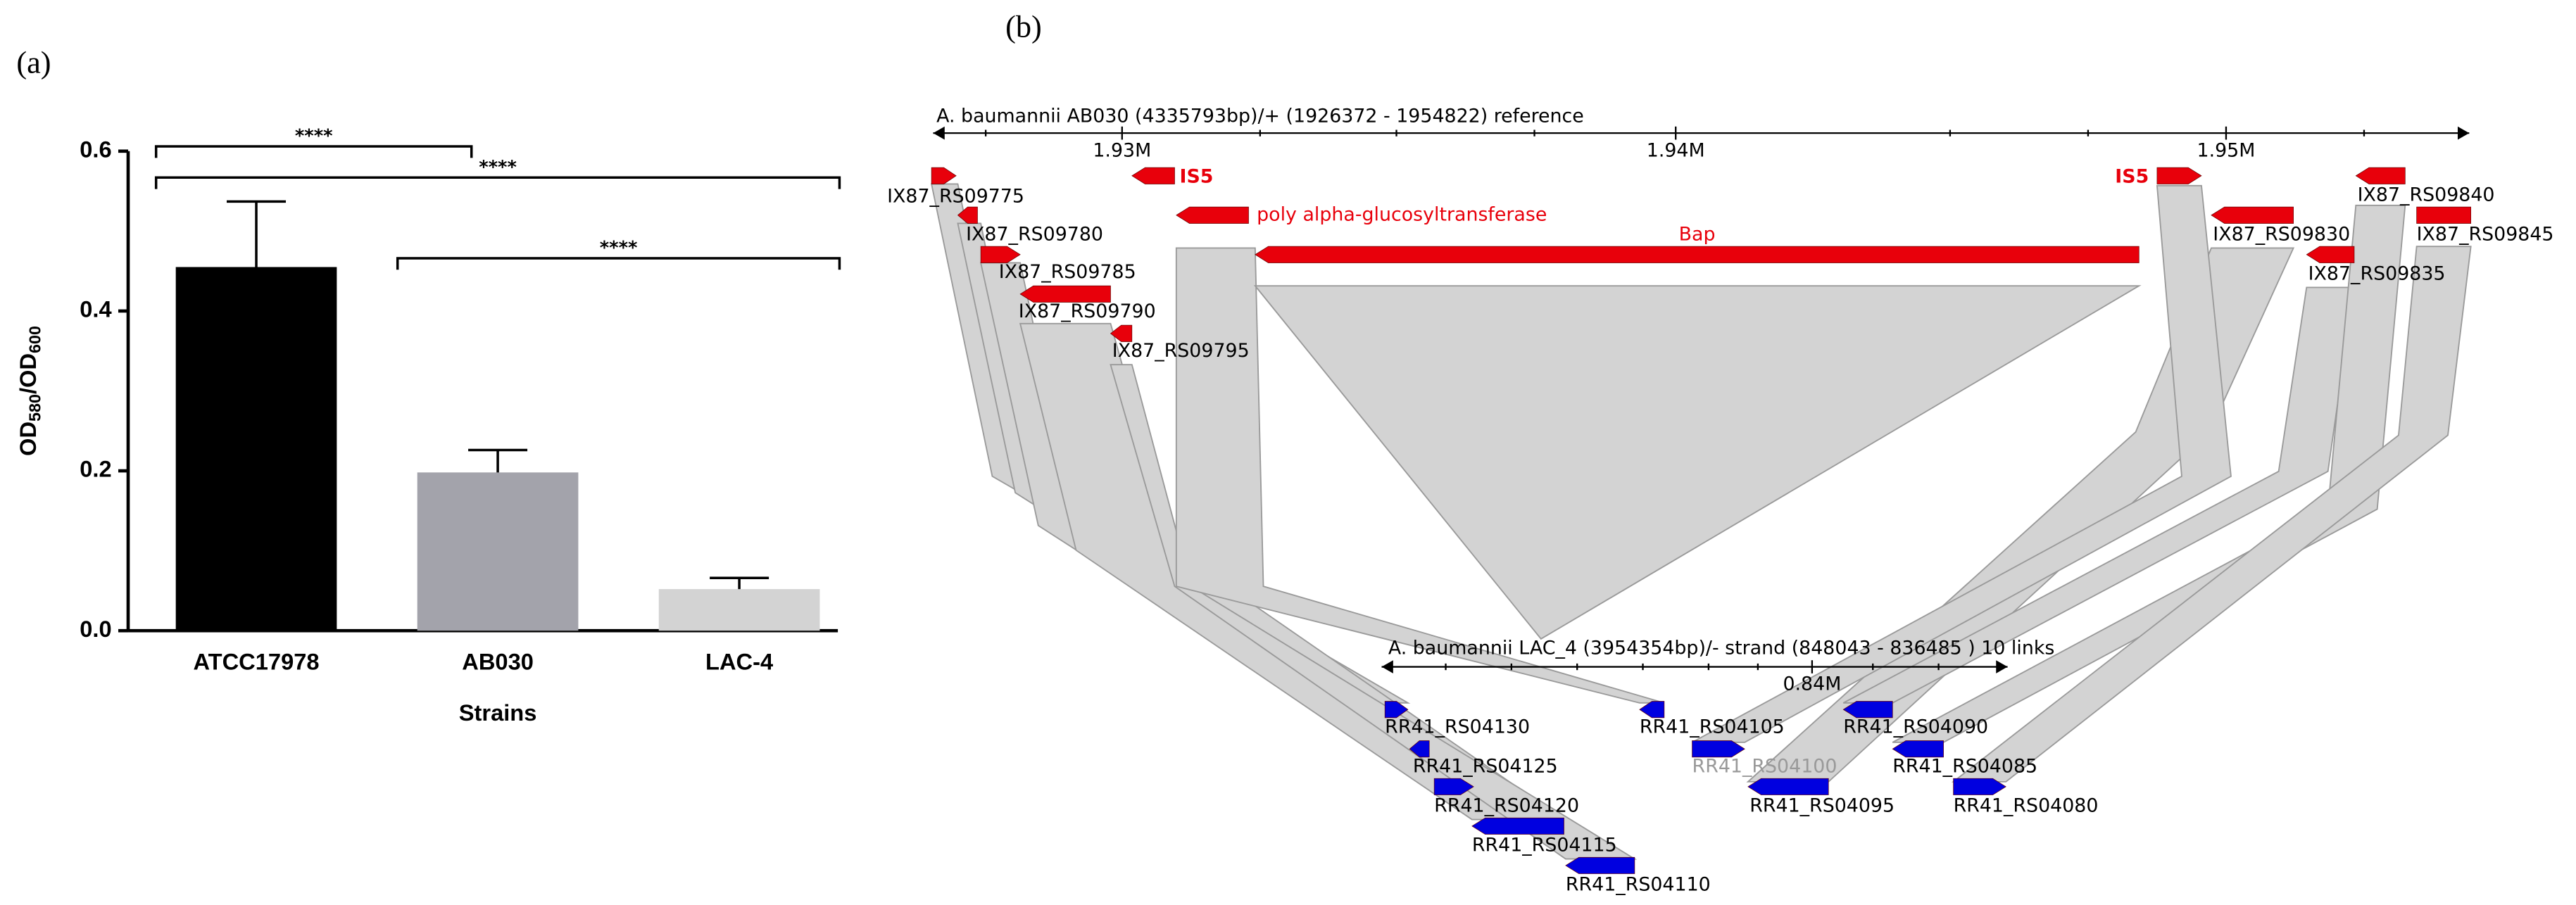 Image resolution: width=2576 pixels, height=905 pixels. I want to click on gene-label: RR41_RS04130, so click(1457, 727).